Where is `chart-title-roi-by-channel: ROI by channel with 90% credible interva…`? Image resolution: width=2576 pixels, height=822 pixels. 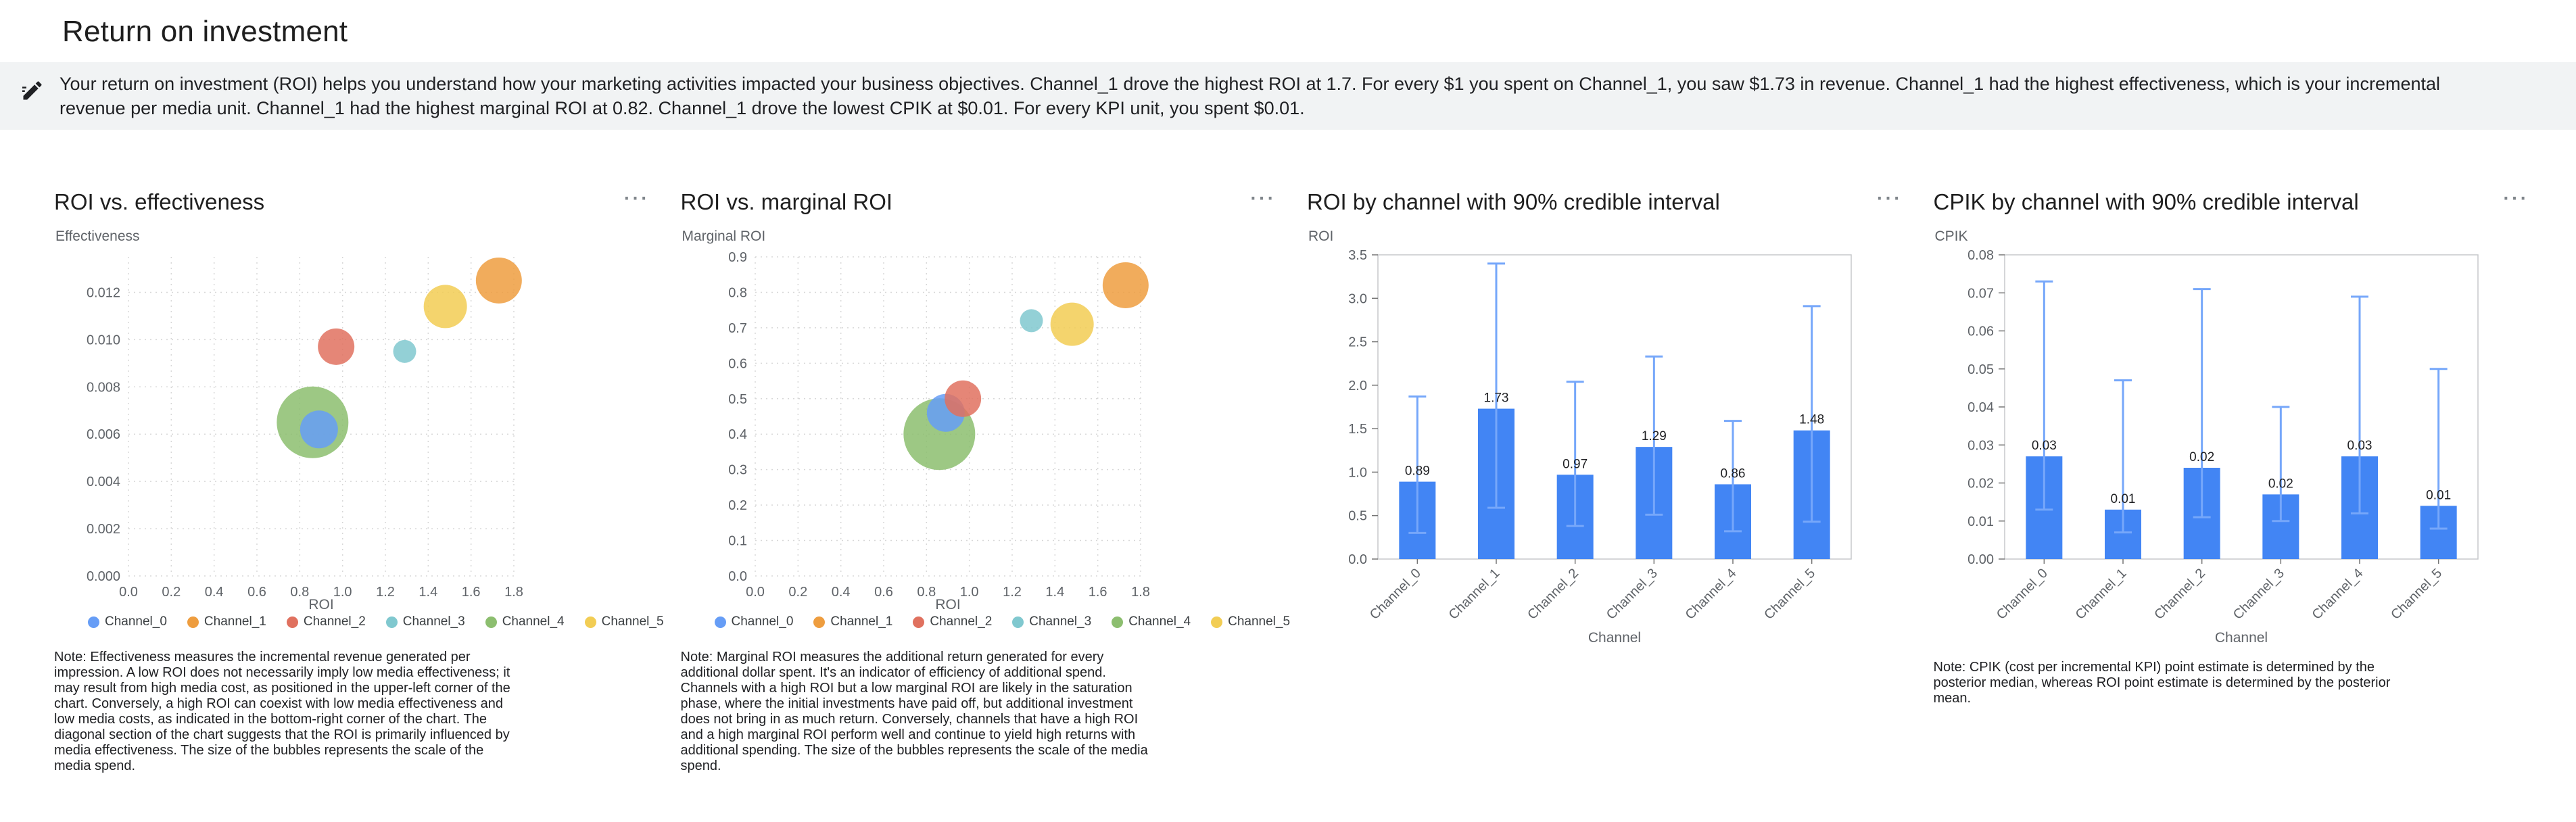
chart-title-roi-by-channel: ROI by channel with 90% credible interva… is located at coordinates (1513, 202).